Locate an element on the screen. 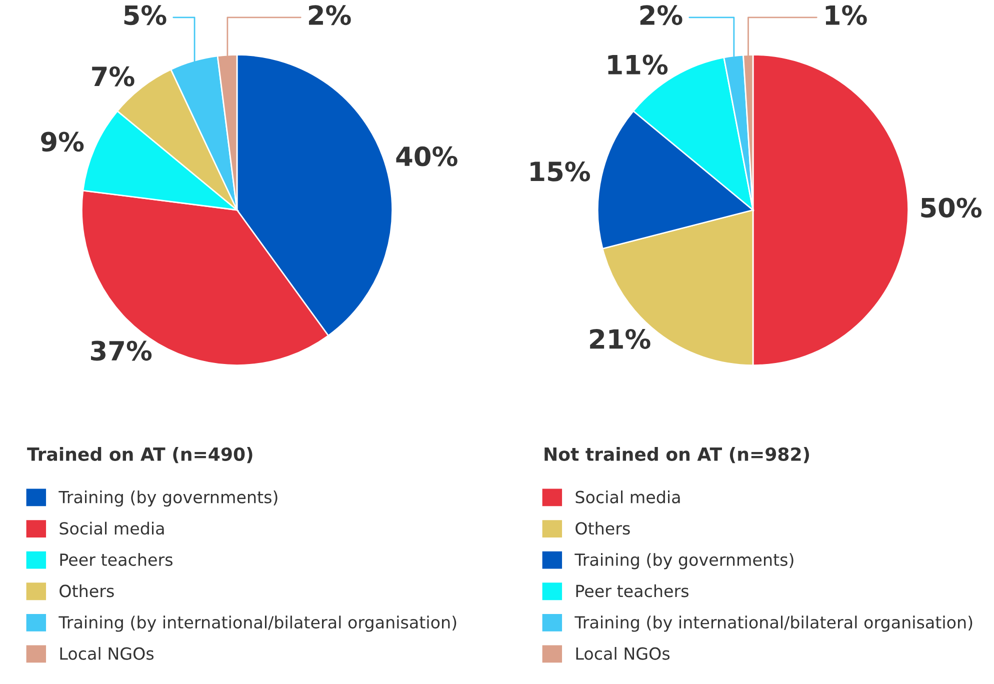  legend-title: Not trained on AT (n=982) is located at coordinates (676, 455).